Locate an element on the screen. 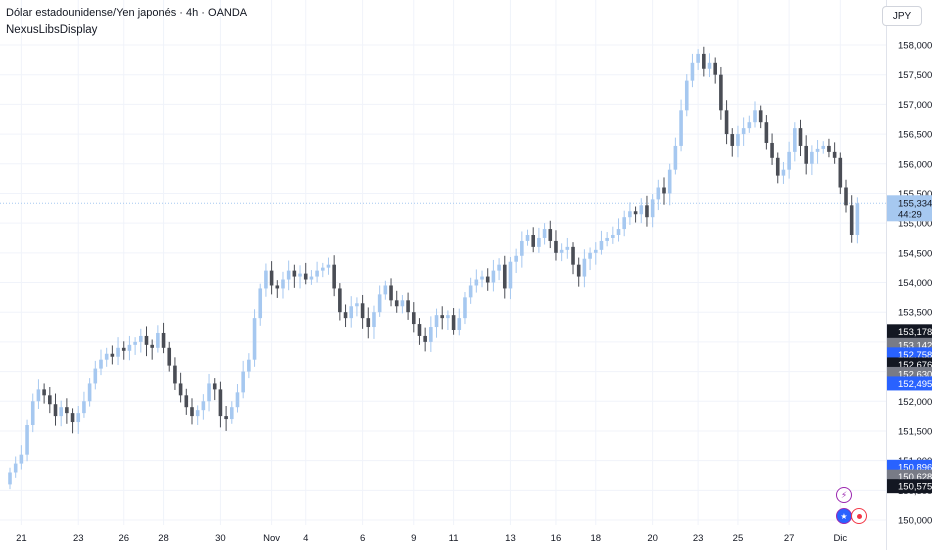 This screenshot has width=932, height=550. price-label: 152,495 is located at coordinates (915, 384).